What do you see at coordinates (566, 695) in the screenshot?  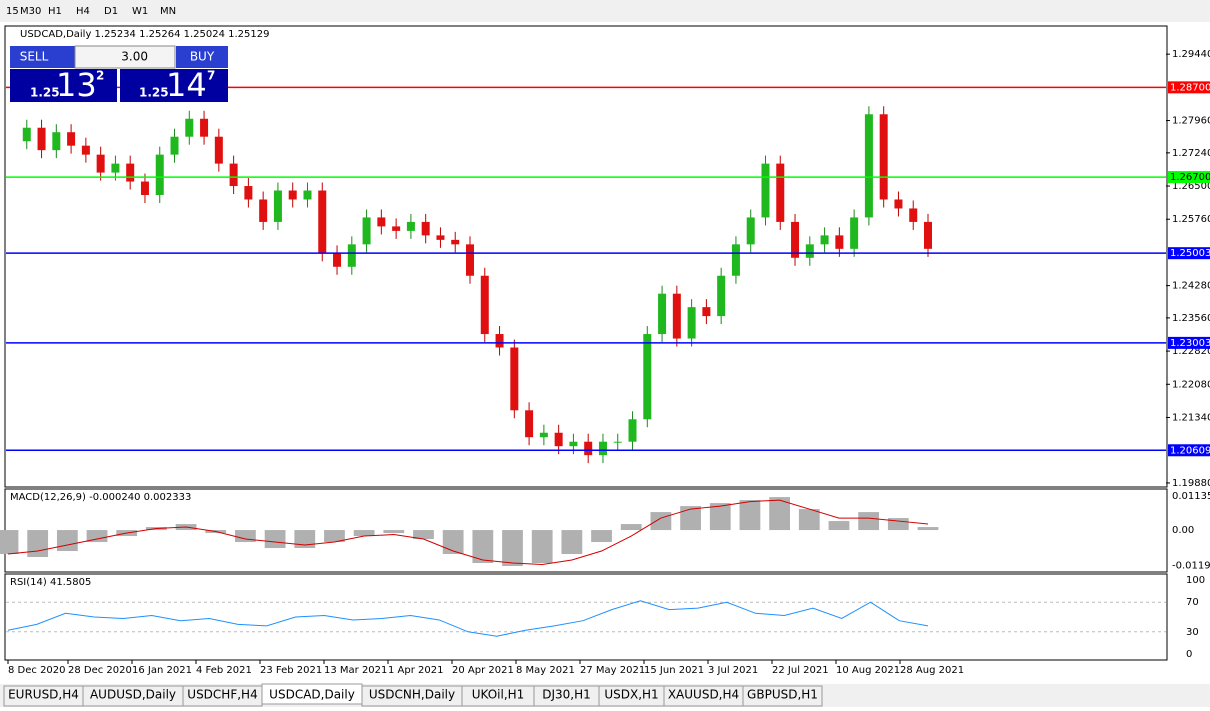 I see `tab-label: DJ30,H1` at bounding box center [566, 695].